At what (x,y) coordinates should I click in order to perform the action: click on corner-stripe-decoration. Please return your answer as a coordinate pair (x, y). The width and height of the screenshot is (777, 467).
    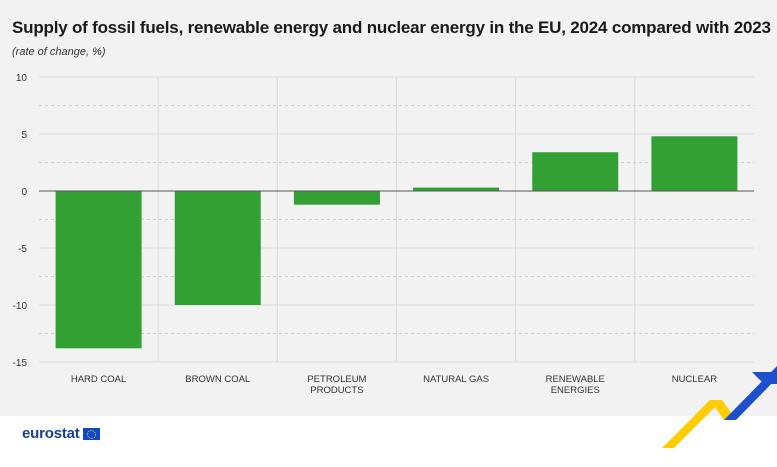
    Looking at the image, I should click on (719, 407).